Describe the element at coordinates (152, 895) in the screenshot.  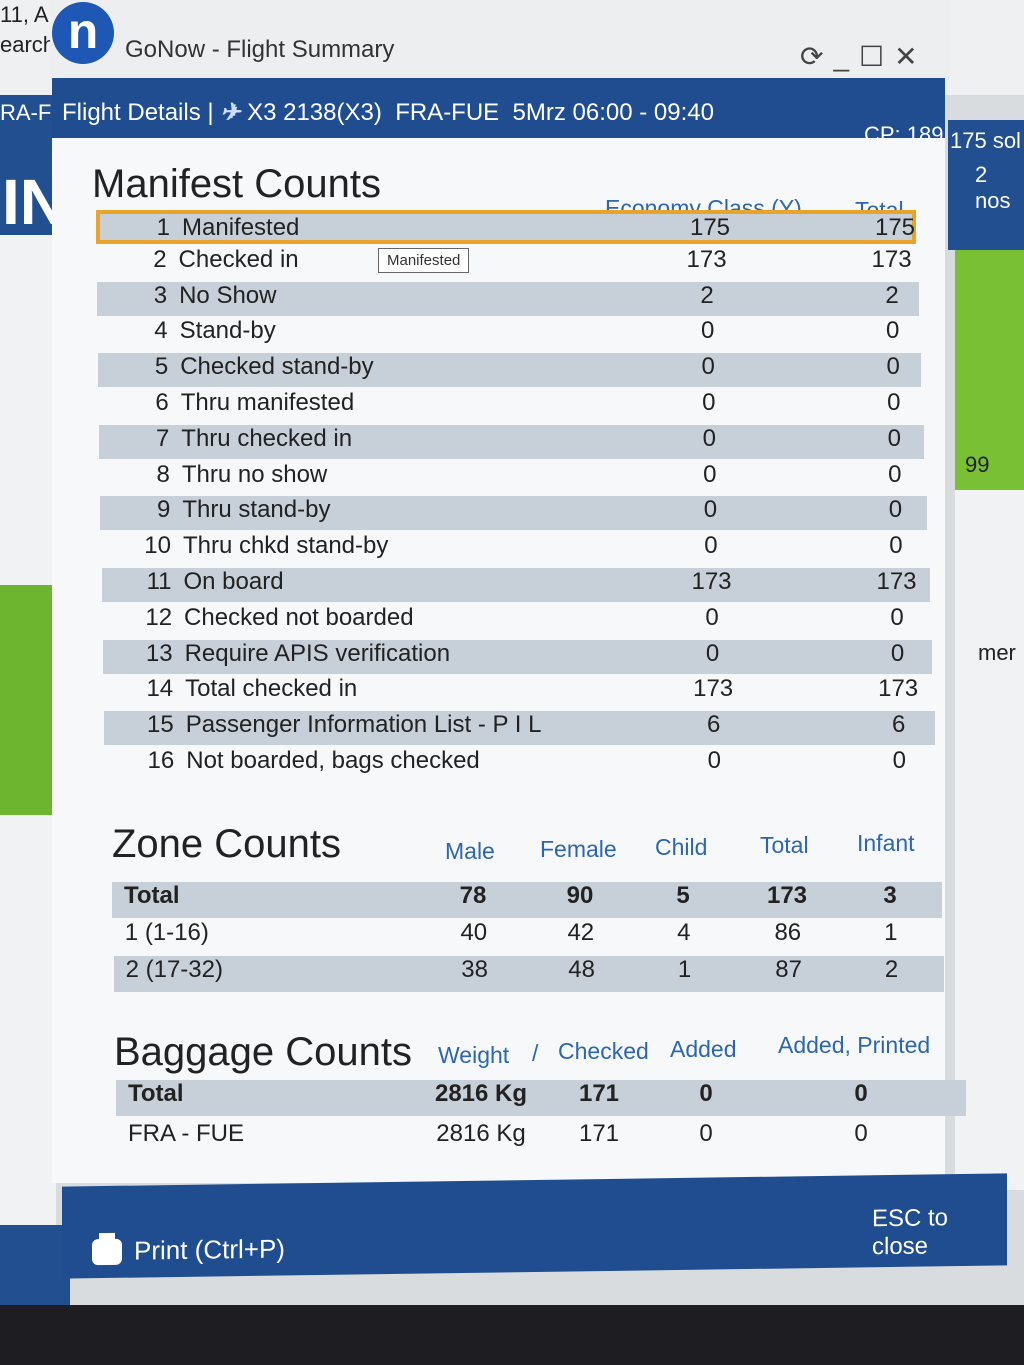
I see `zone-label: Total` at that location.